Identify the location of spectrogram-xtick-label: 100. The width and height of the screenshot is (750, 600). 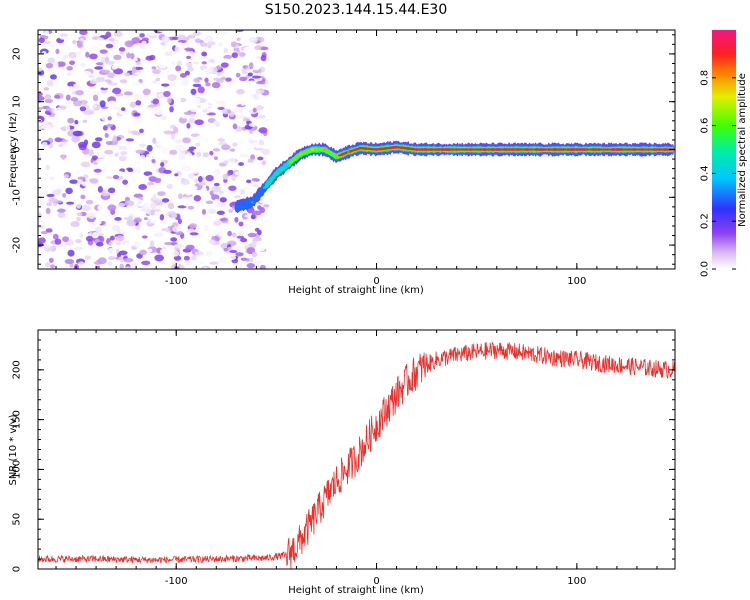
(576, 281).